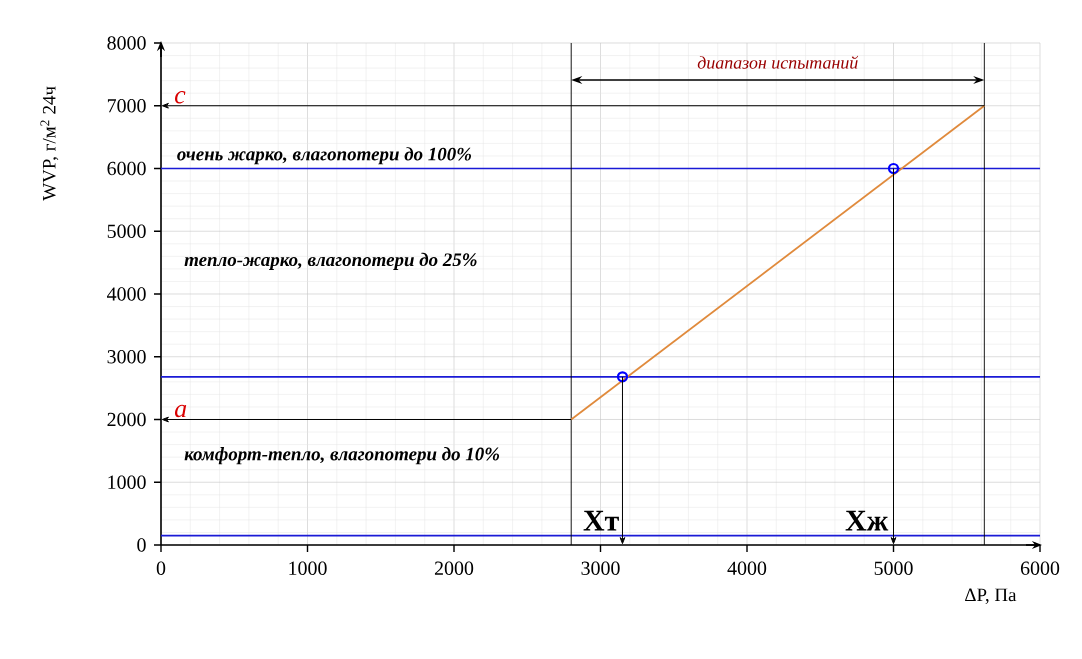 This screenshot has width=1082, height=659. What do you see at coordinates (127, 482) in the screenshot?
I see `y-tick-label: 1000` at bounding box center [127, 482].